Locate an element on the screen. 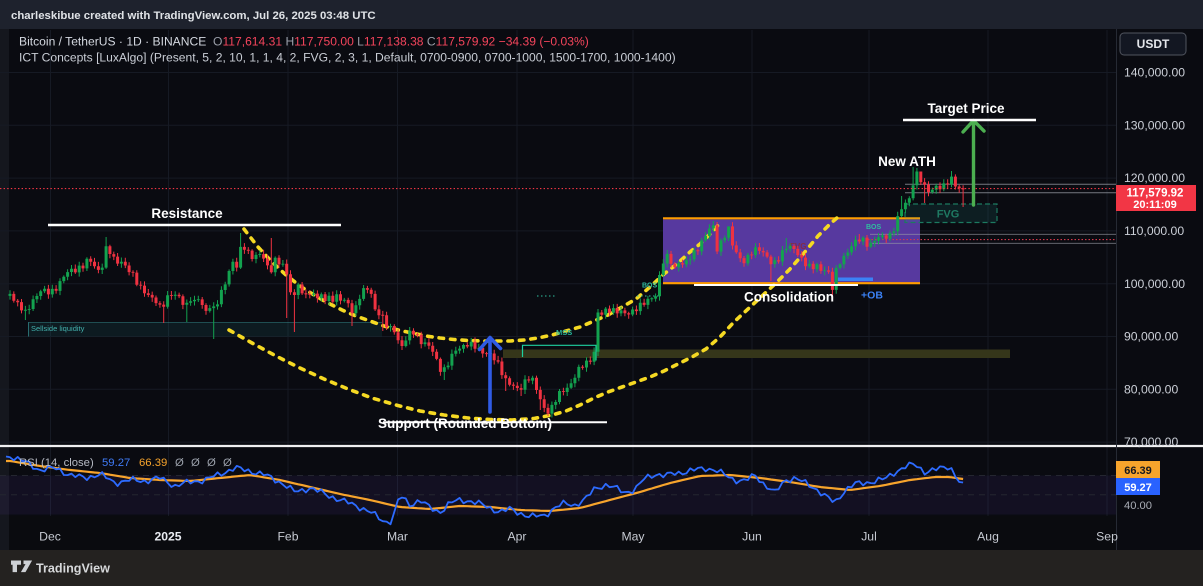 The width and height of the screenshot is (1203, 586). svg-text: Jun is located at coordinates (752, 537).